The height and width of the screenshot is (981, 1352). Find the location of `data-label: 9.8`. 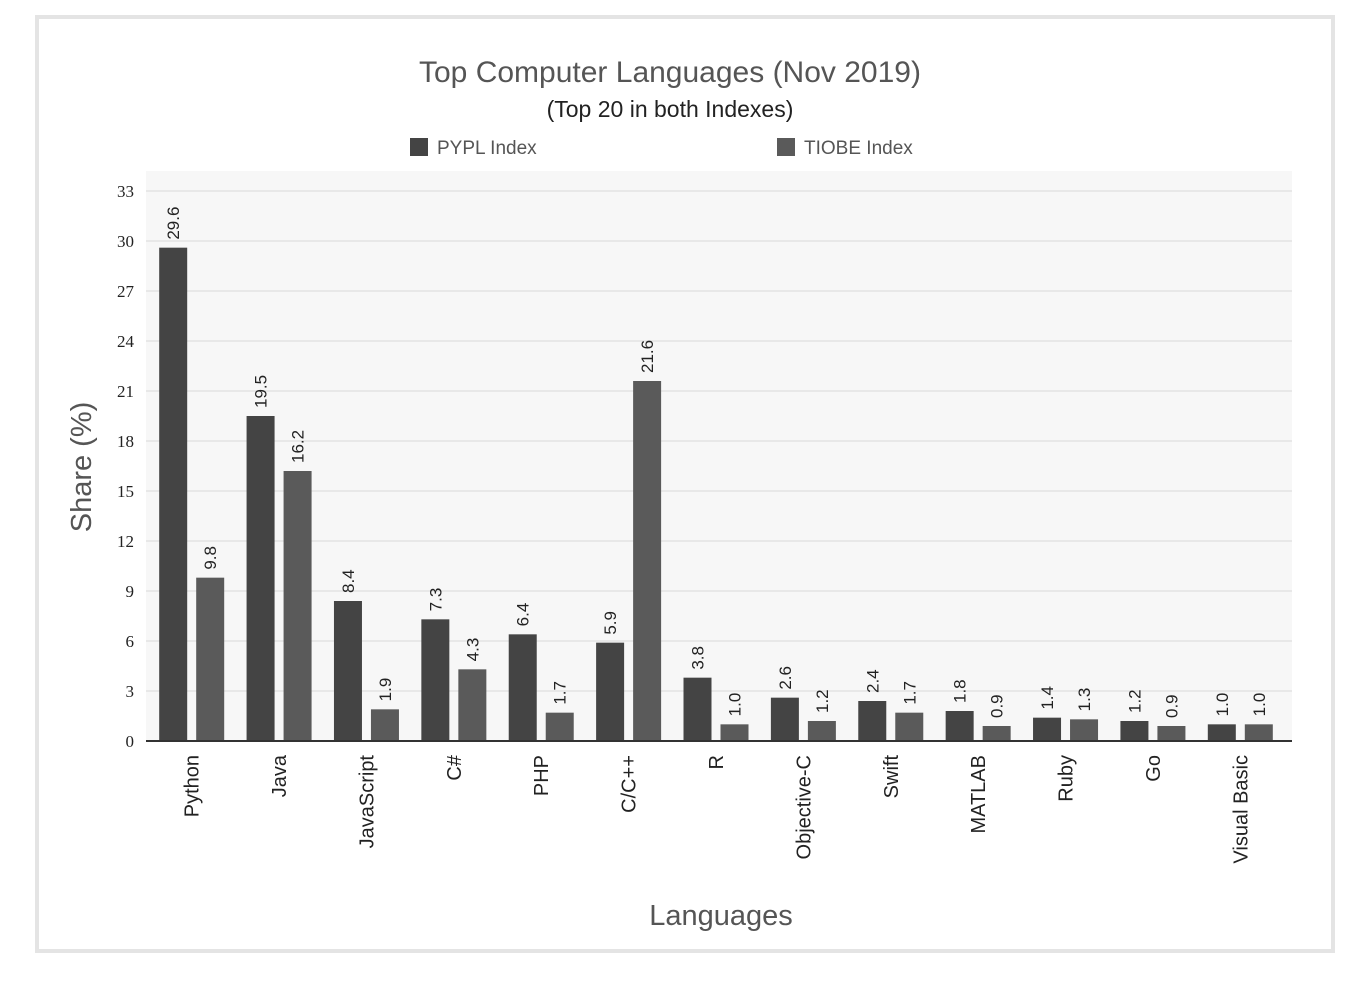

data-label: 9.8 is located at coordinates (210, 558).